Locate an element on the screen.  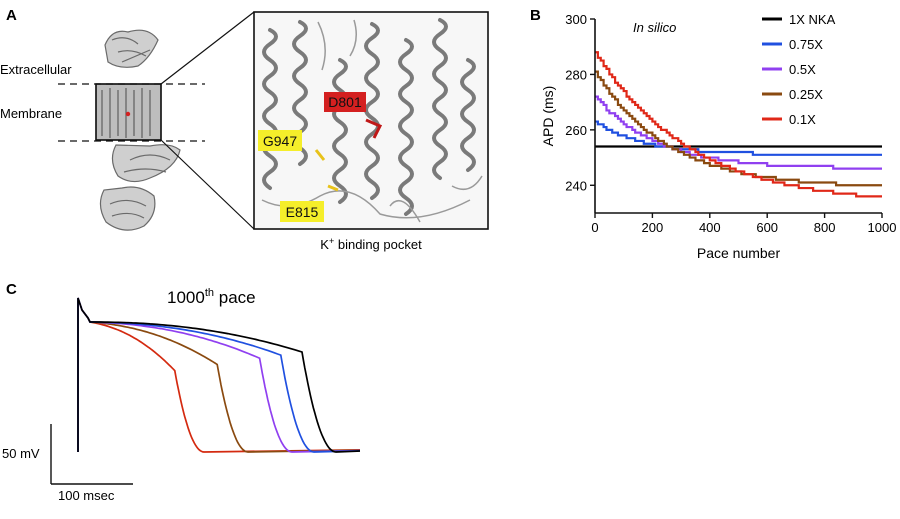
e815-label: E815 is located at coordinates (302, 212).